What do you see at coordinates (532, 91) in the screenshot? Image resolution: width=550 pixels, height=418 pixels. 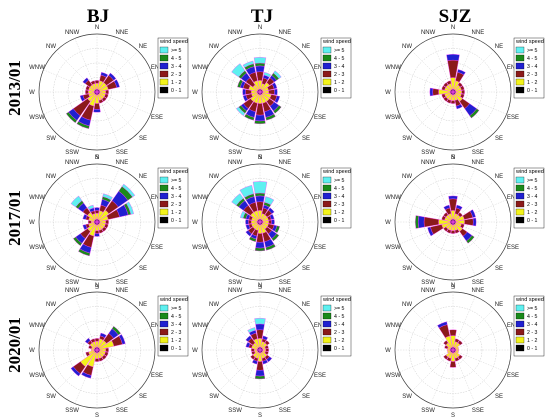 I see `legend-label-0-1: 0 - 1` at bounding box center [532, 91].